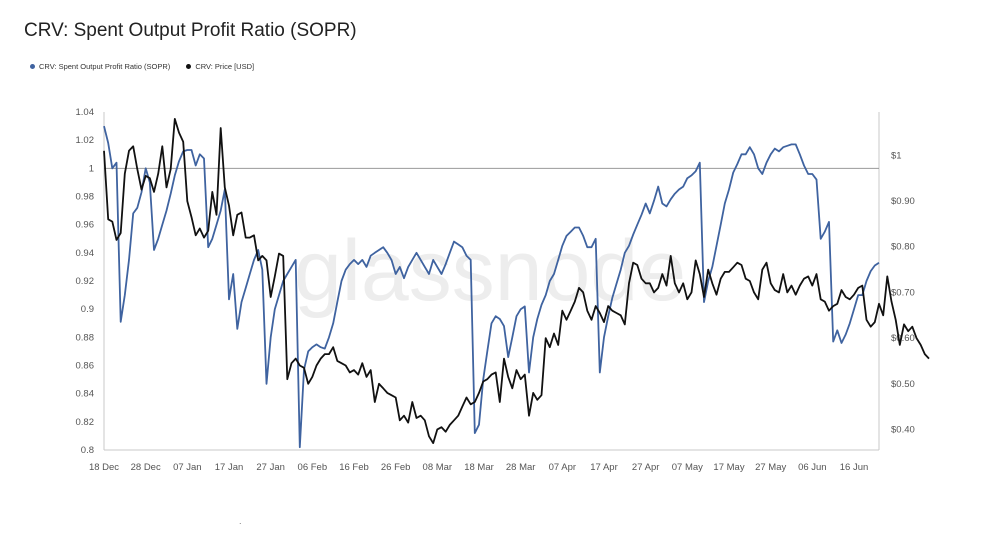 The height and width of the screenshot is (554, 984). What do you see at coordinates (562, 467) in the screenshot?
I see `x-tick-label: 07 Apr` at bounding box center [562, 467].